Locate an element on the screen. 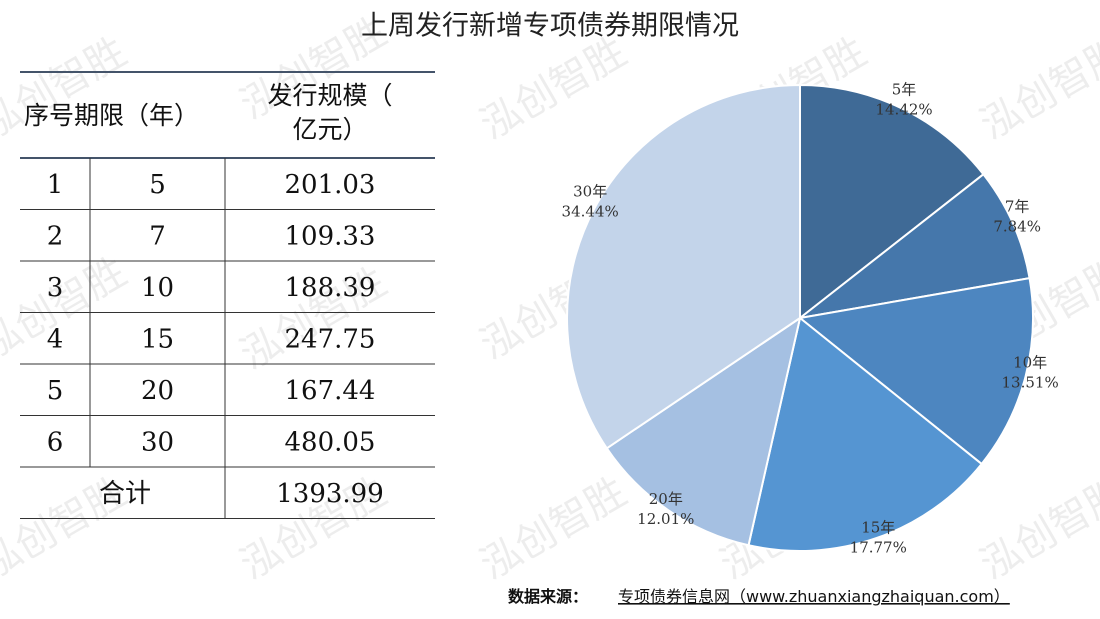  table-cell: 188.39 is located at coordinates (330, 288).